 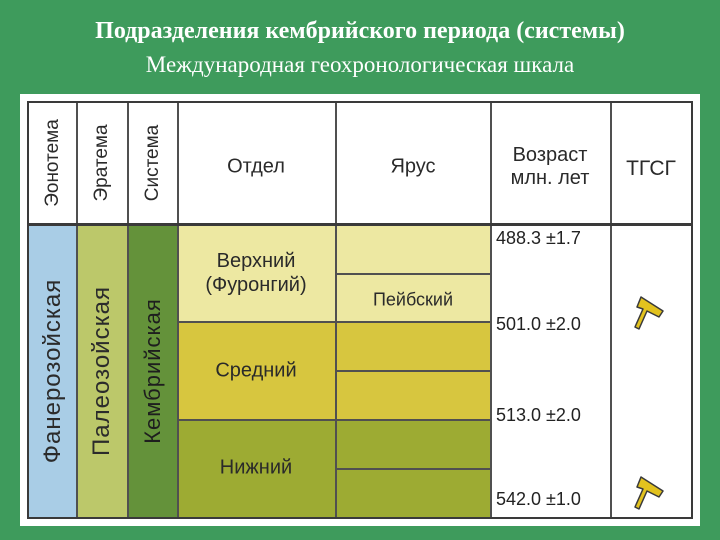 I want to click on header-divider, so click(x=360, y=224).